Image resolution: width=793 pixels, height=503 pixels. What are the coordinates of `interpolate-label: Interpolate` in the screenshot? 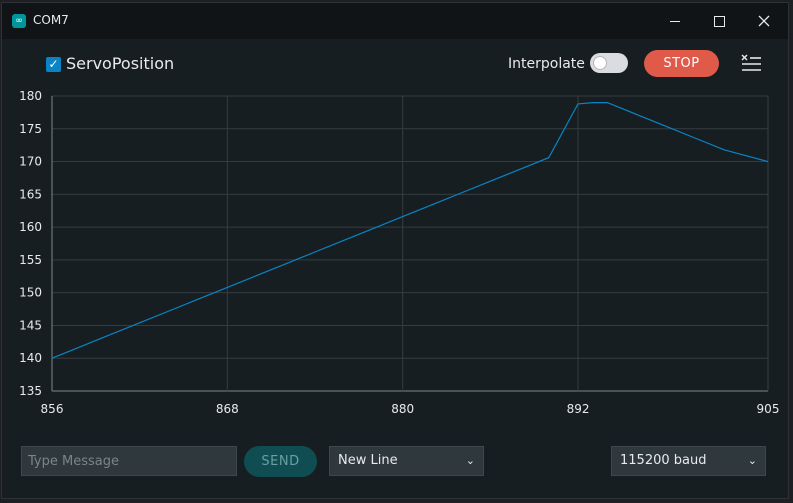 It's located at (546, 64).